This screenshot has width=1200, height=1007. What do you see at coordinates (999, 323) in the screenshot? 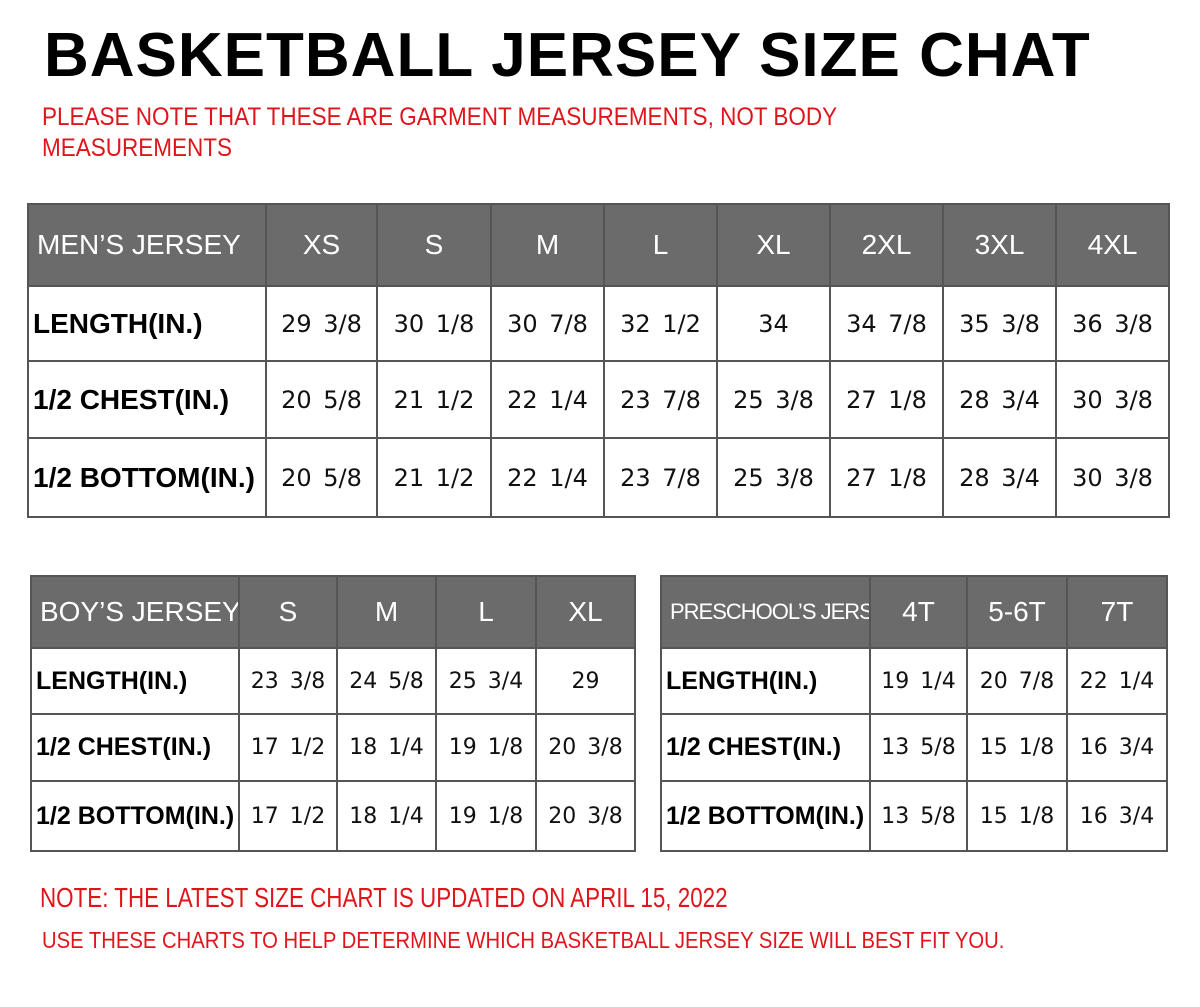
I see `measurement-value: 35 3/8` at bounding box center [999, 323].